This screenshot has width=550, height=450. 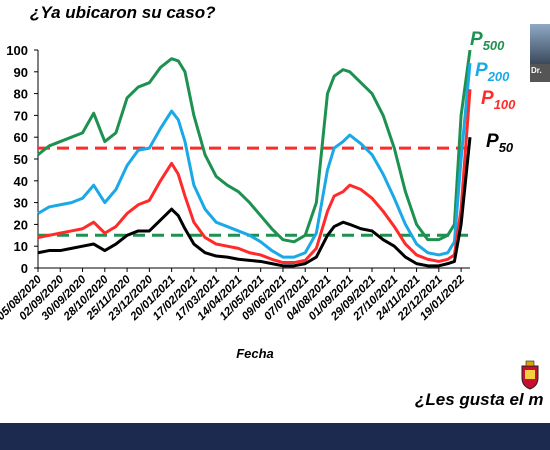 I want to click on series-label-P200: P200, so click(x=492, y=72).